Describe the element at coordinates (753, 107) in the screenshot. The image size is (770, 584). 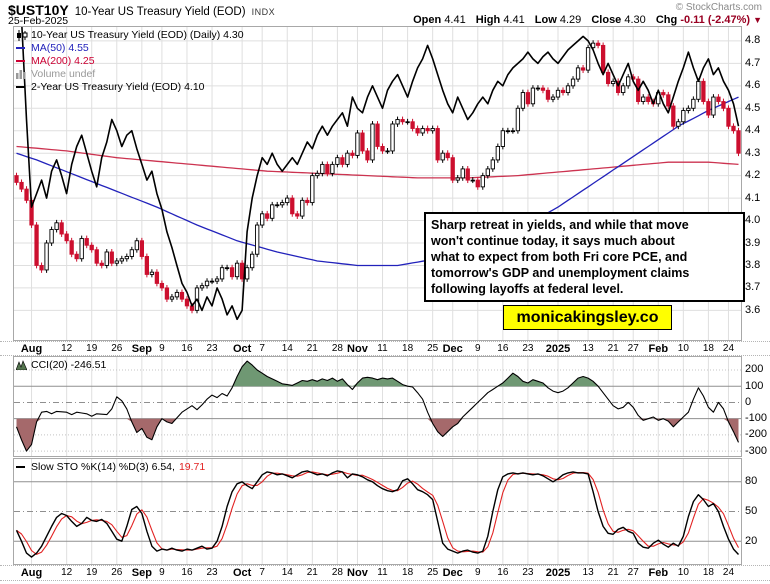
I see `price-y-axis-label: 4.5` at that location.